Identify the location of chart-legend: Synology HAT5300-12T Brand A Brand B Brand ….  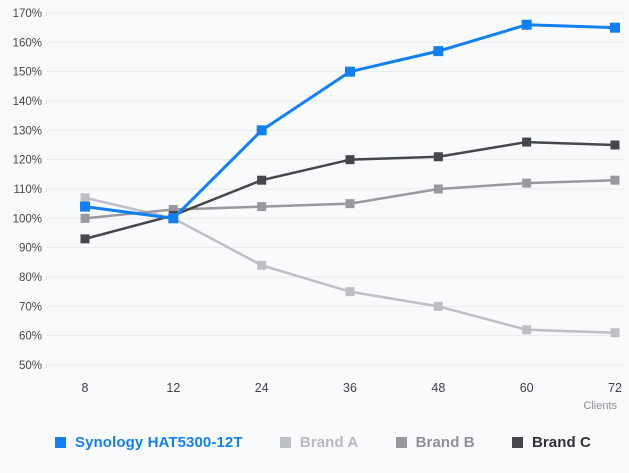
(314, 445).